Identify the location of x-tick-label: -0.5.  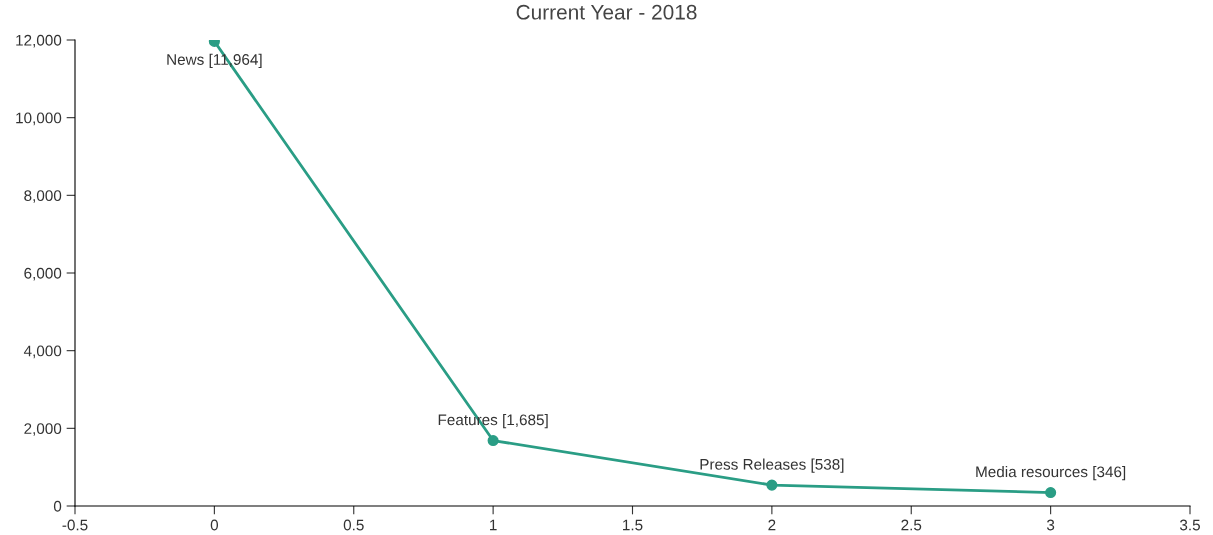
(75, 525).